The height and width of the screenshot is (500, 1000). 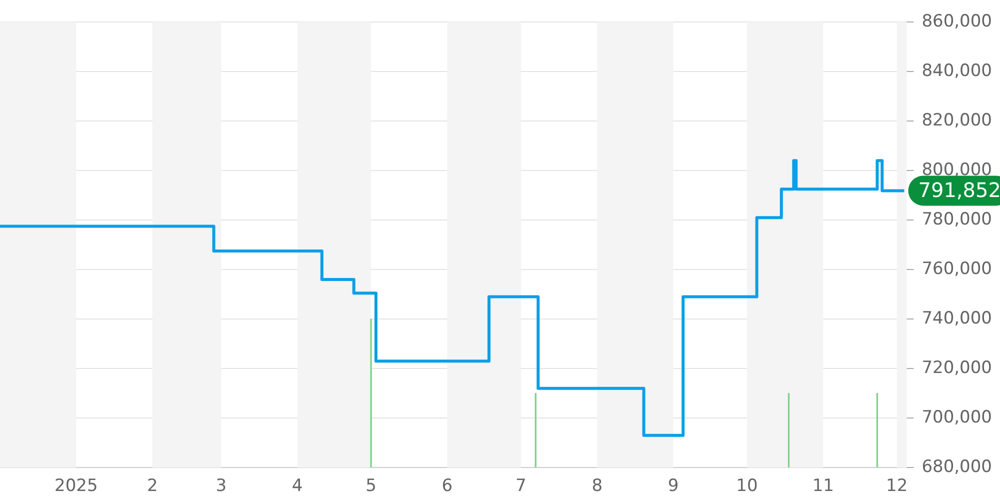 What do you see at coordinates (957, 318) in the screenshot?
I see `y-tick-label: 740,000` at bounding box center [957, 318].